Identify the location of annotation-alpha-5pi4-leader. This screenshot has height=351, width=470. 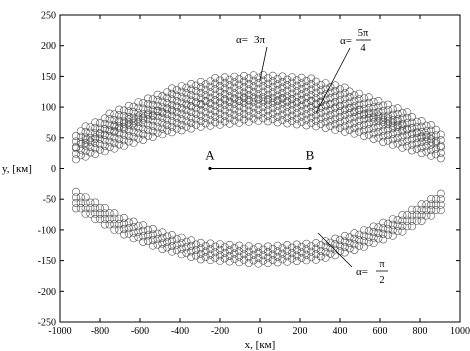
(333, 80).